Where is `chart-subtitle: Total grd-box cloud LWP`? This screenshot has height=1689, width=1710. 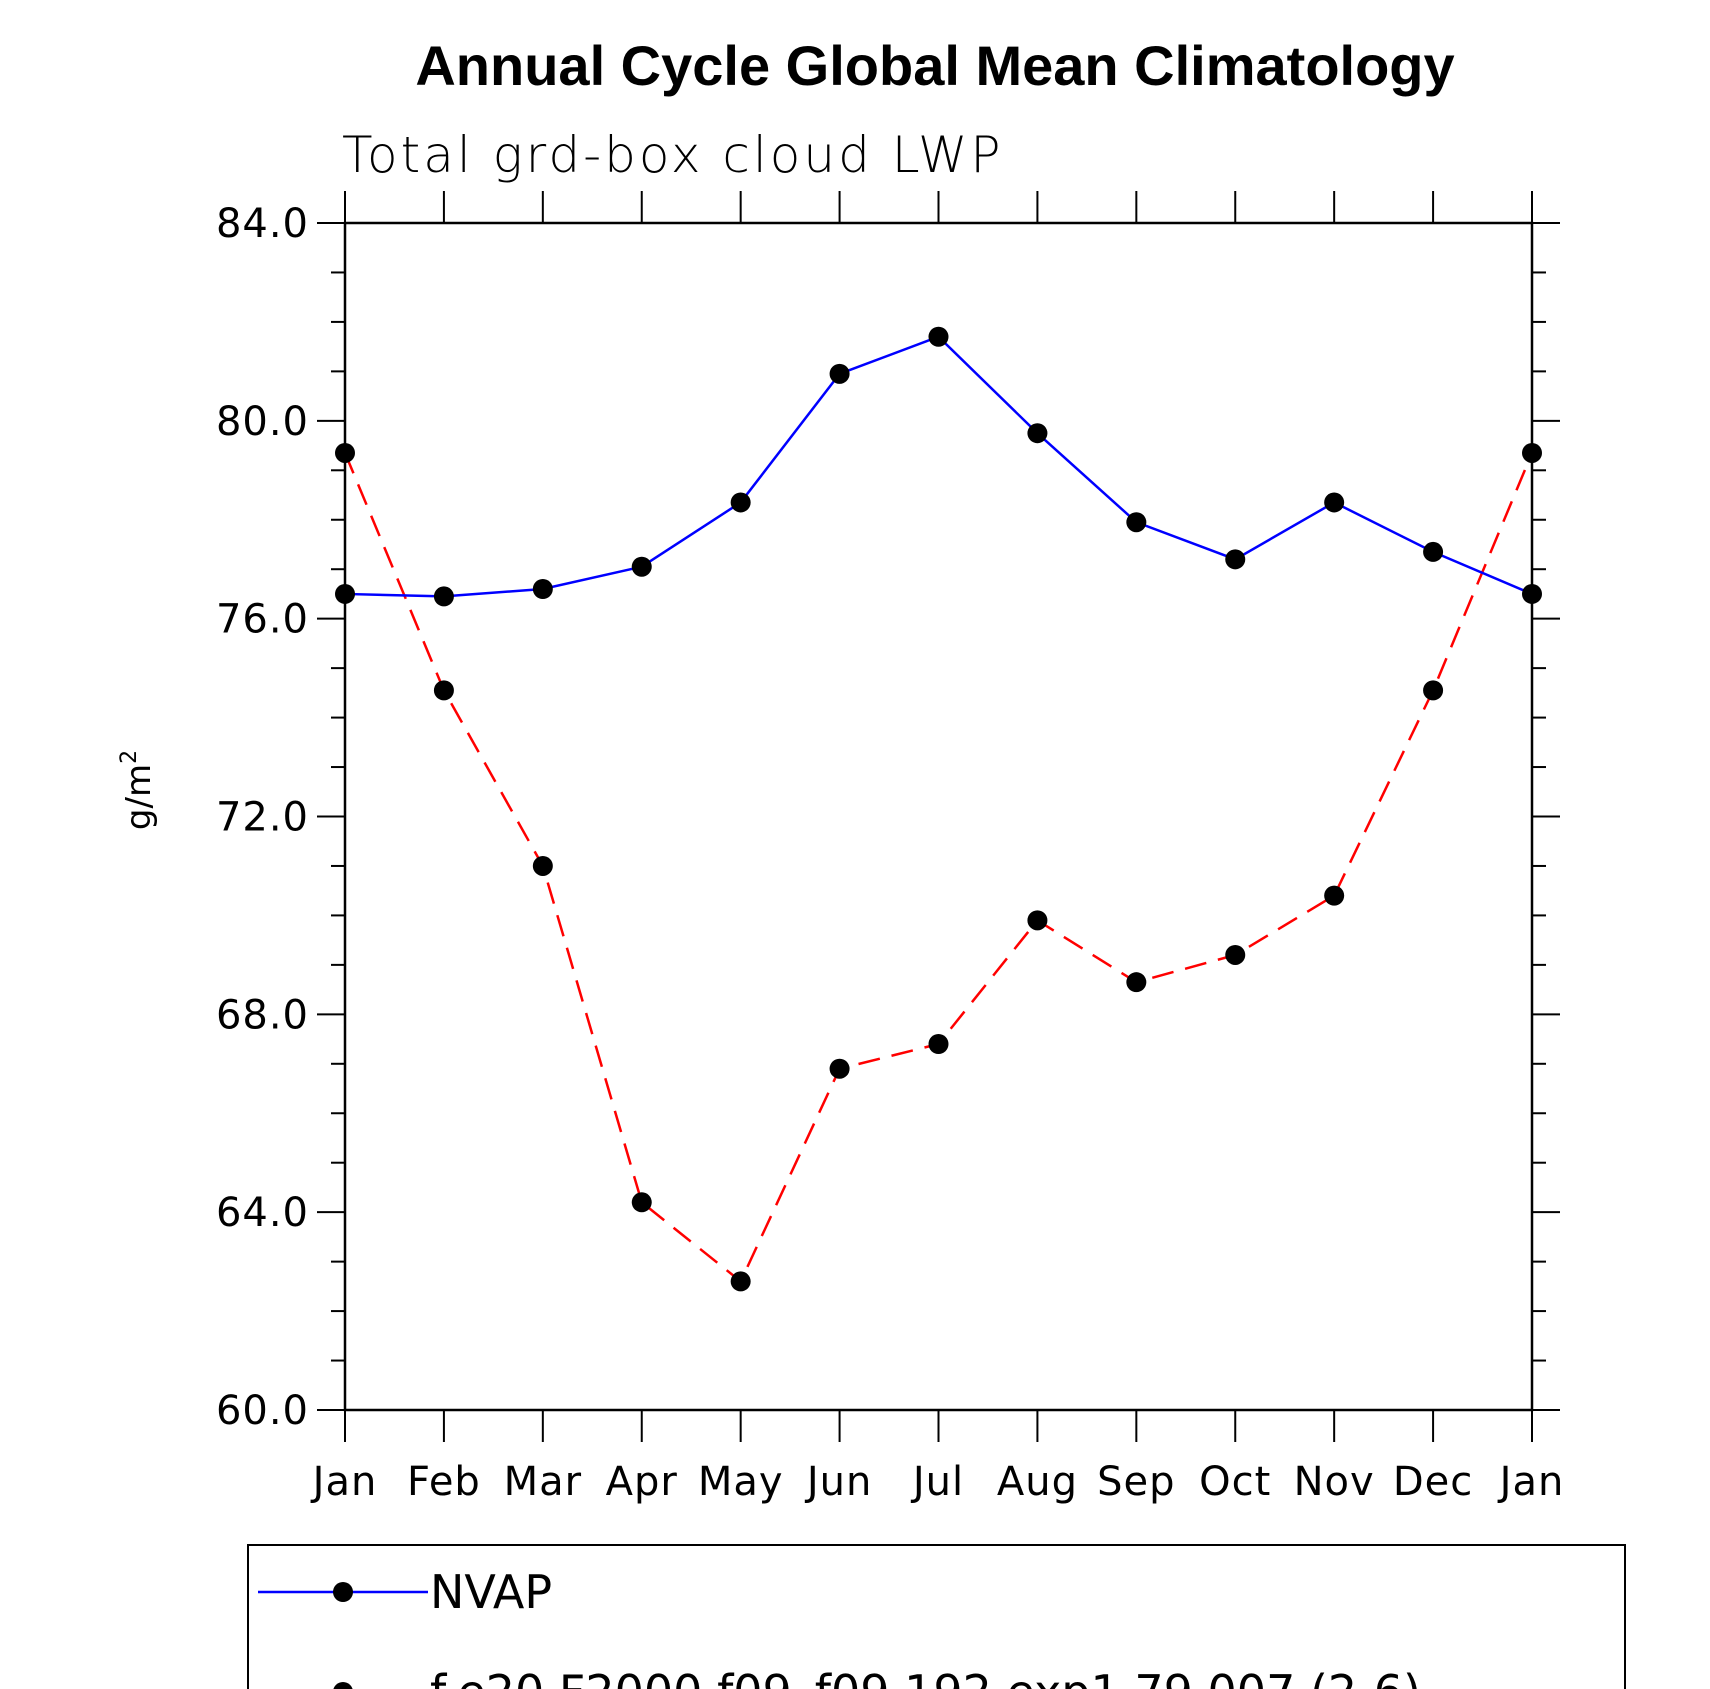
chart-subtitle: Total grd-box cloud LWP is located at coordinates (673, 155).